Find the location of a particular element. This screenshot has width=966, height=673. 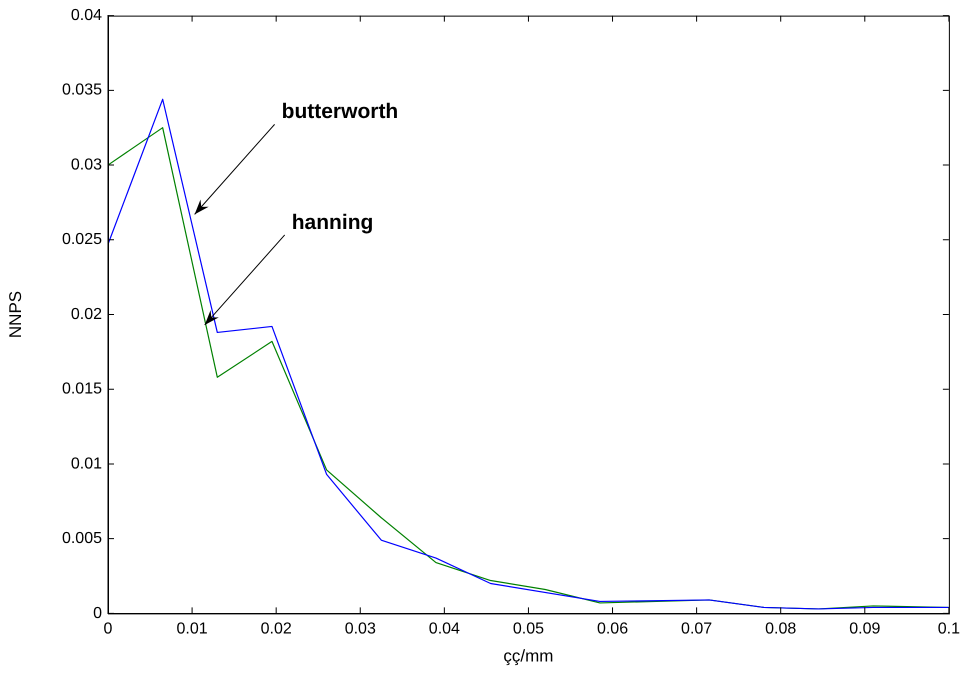

x-tick-label: 0.1 is located at coordinates (949, 629).